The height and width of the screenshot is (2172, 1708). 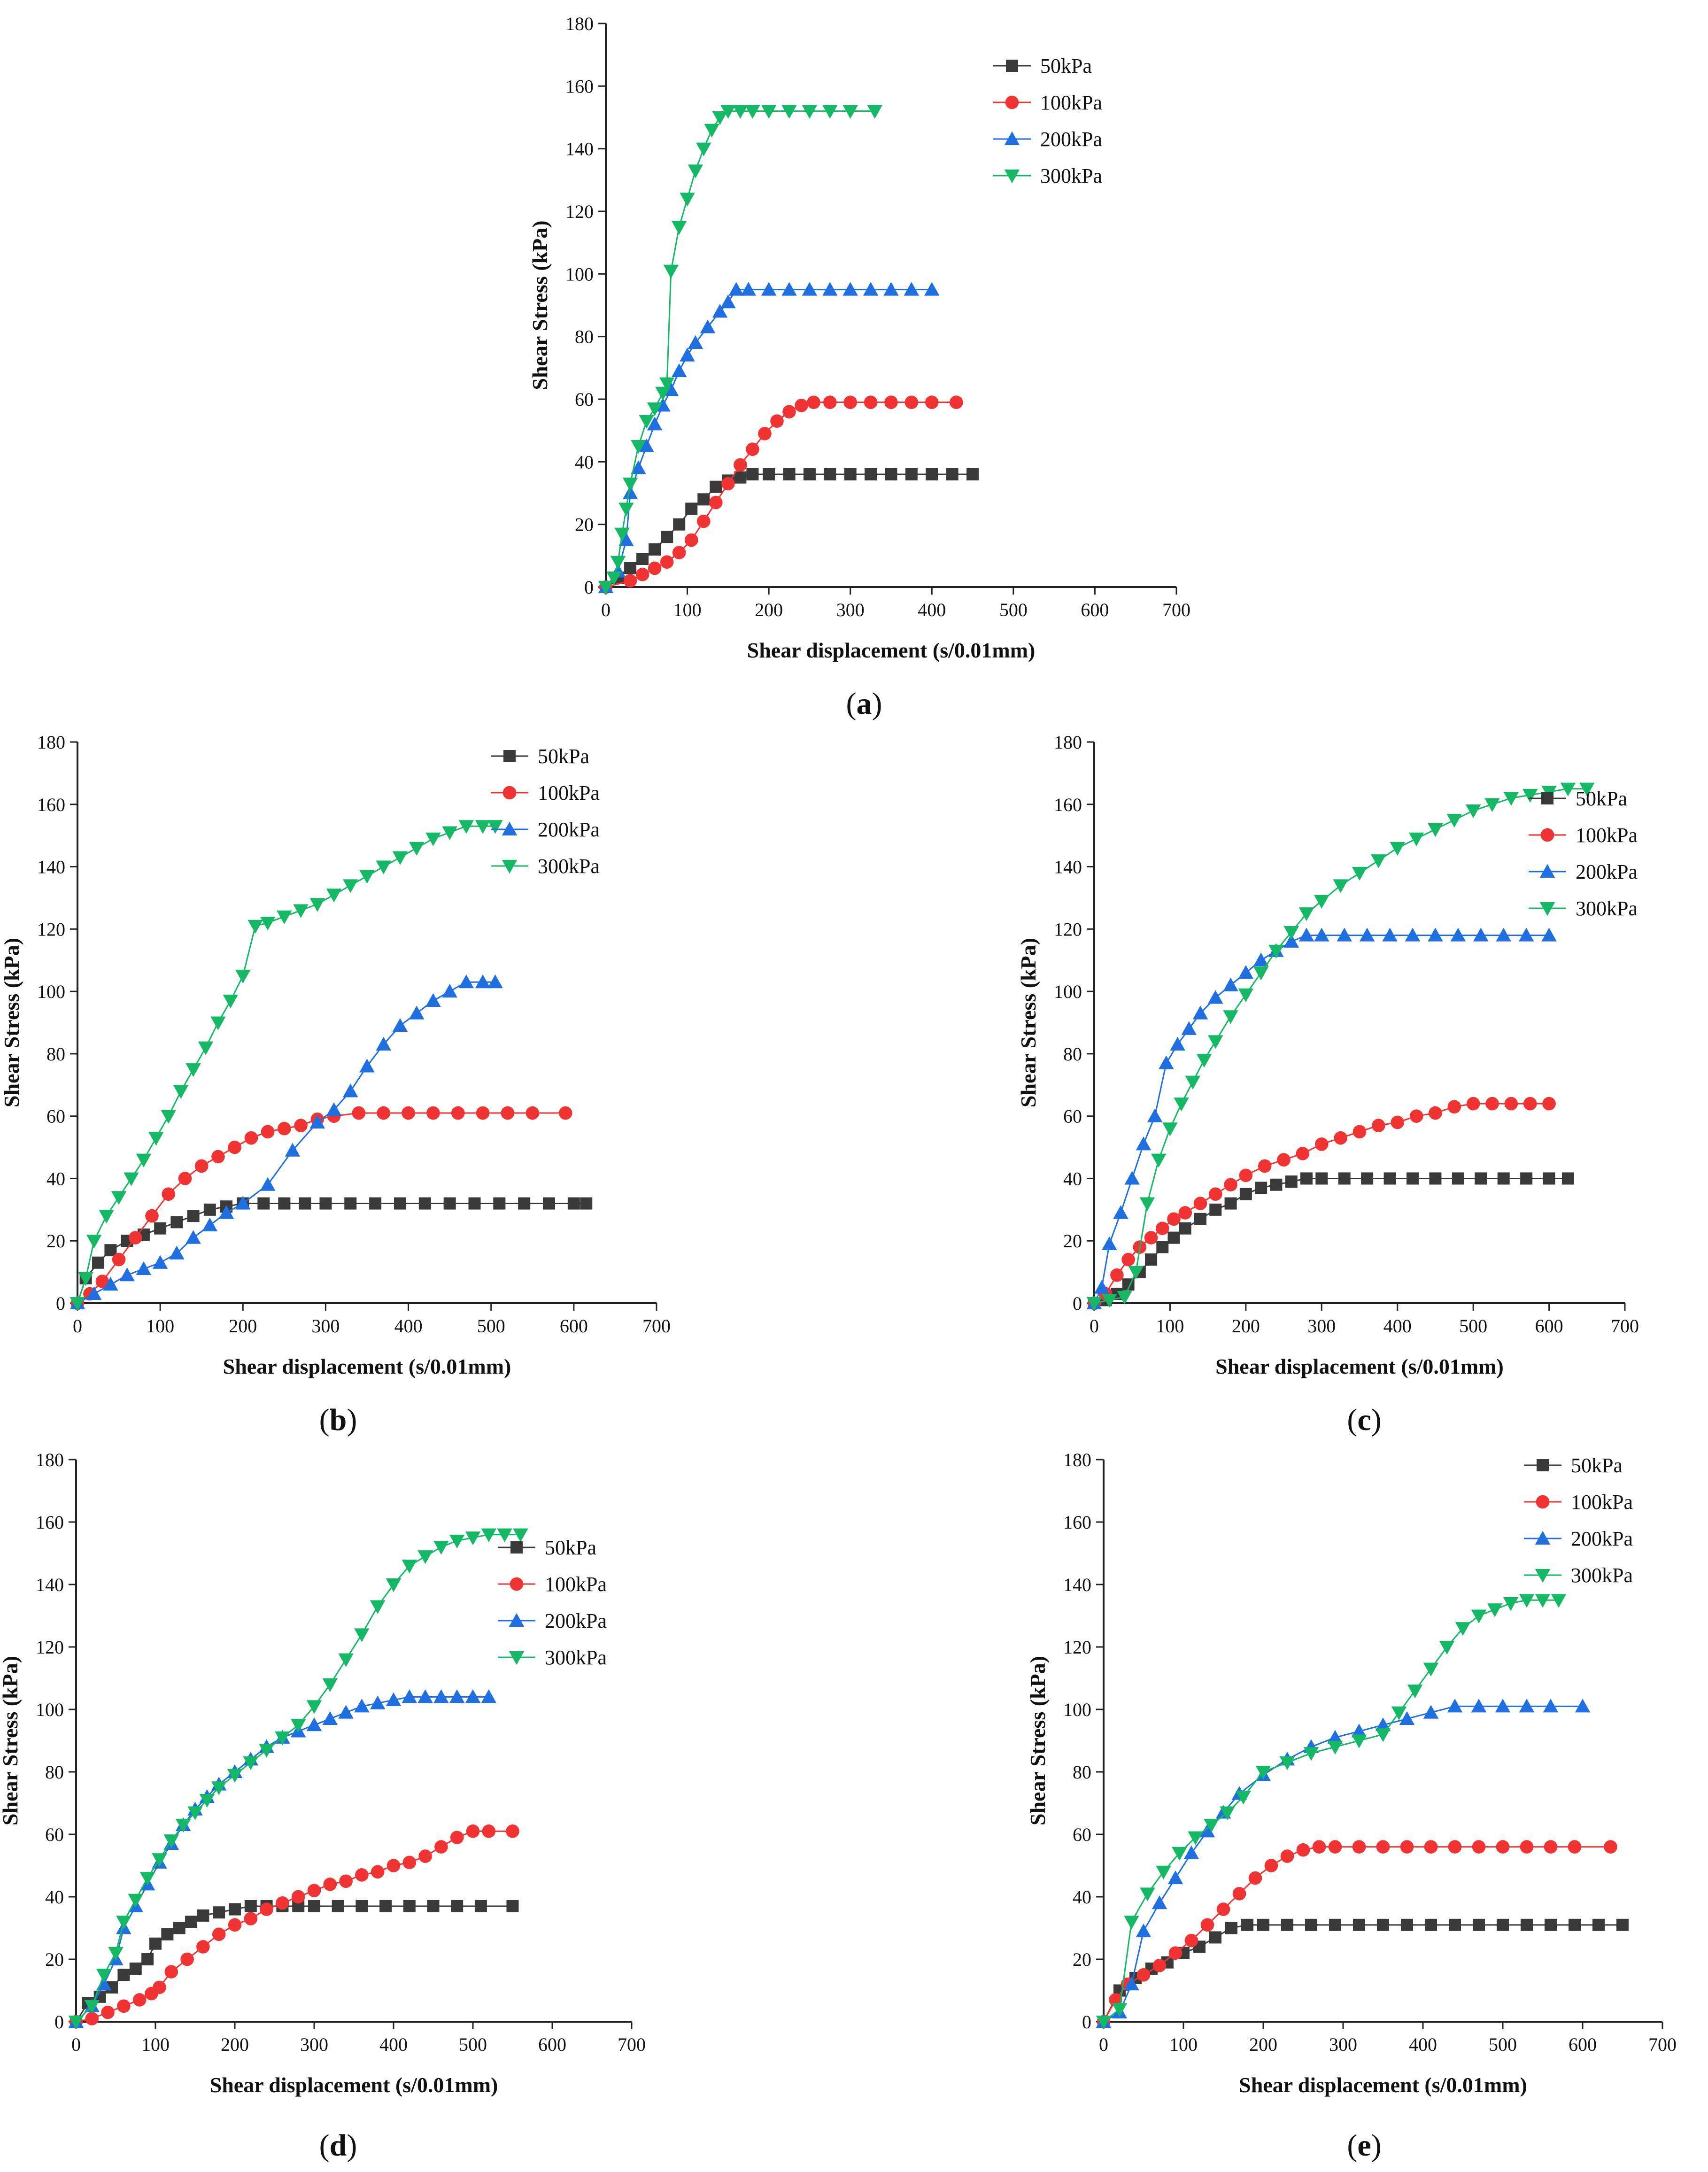 I want to click on legend-label: 300kPa, so click(x=569, y=867).